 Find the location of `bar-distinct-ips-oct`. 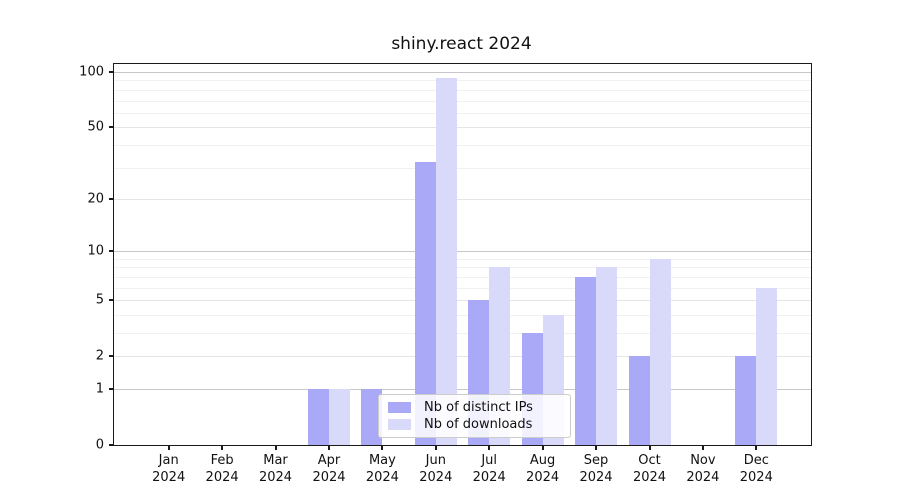

bar-distinct-ips-oct is located at coordinates (639, 400).